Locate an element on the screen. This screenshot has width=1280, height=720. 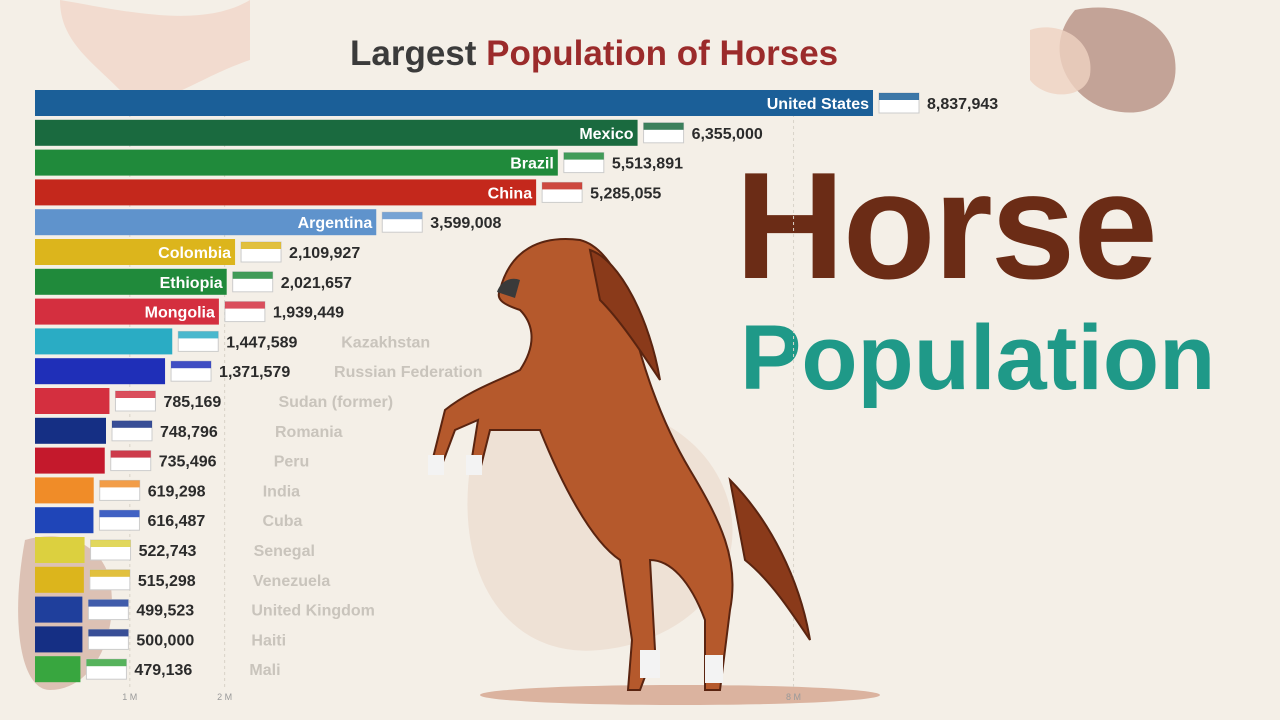
value-label: 735,496 is located at coordinates (188, 462).